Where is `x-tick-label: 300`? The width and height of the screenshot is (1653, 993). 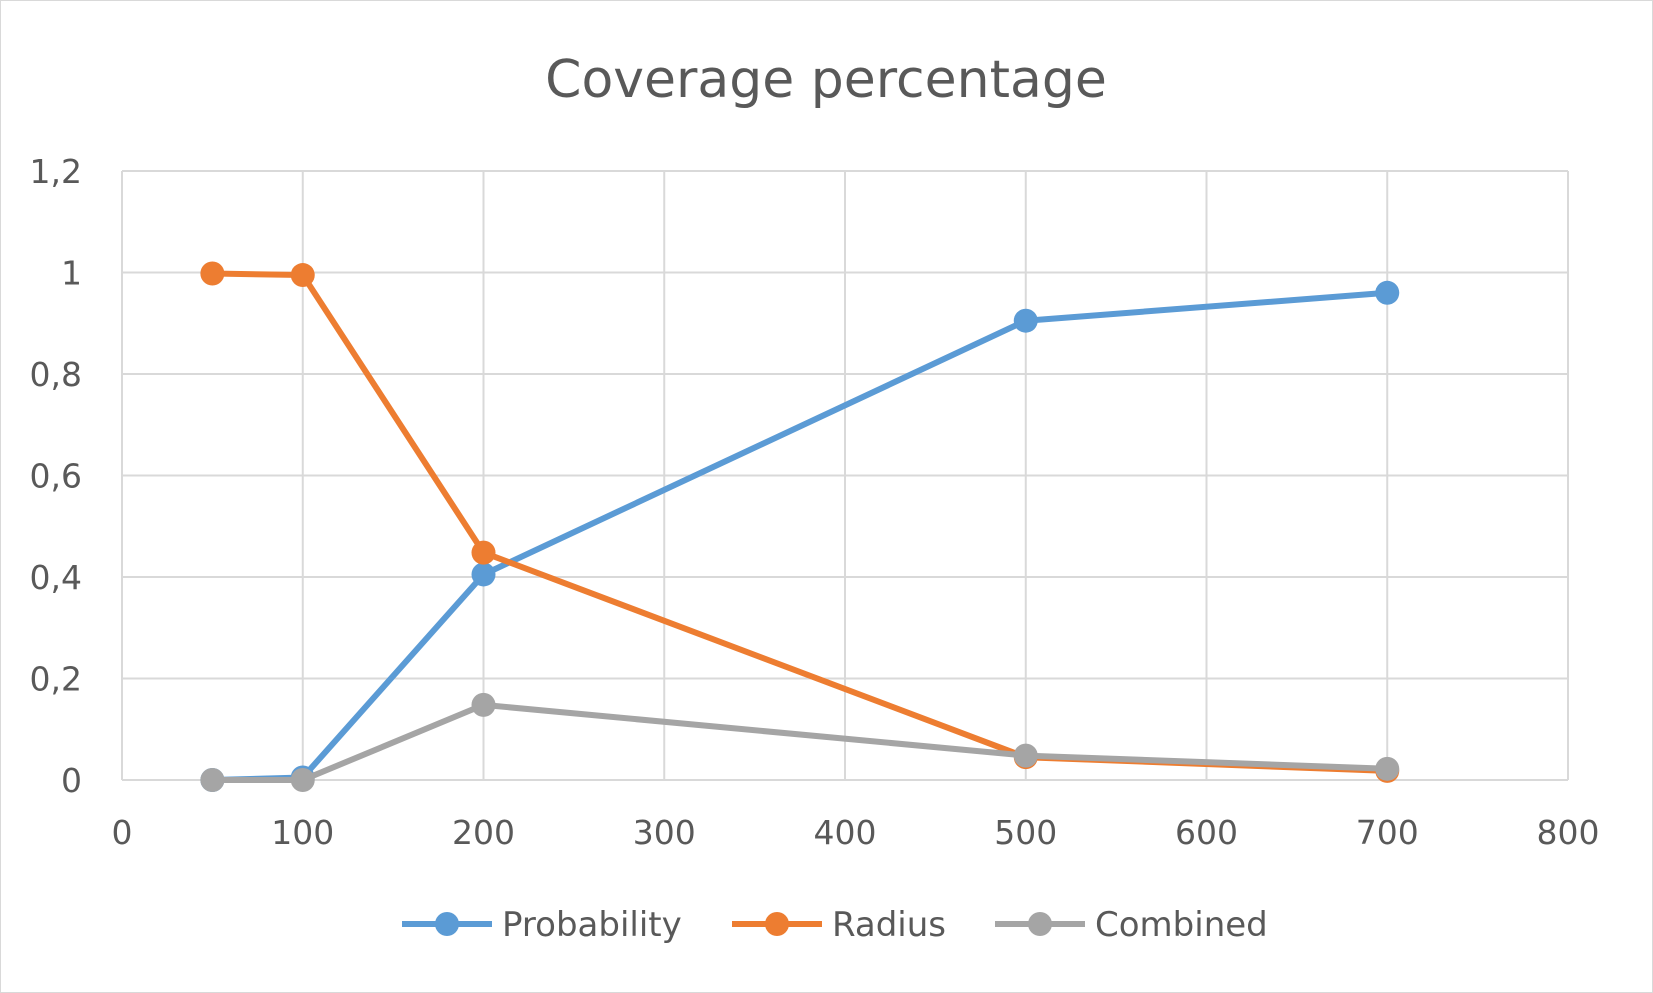
x-tick-label: 300 is located at coordinates (664, 832).